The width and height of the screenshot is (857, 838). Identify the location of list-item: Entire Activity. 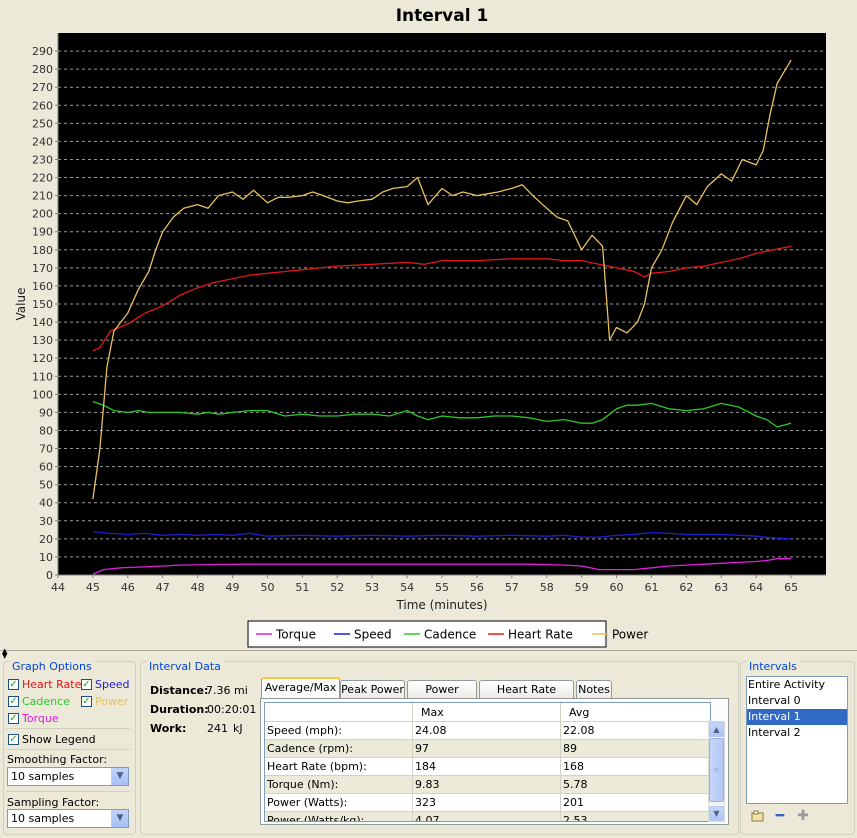
(786, 684).